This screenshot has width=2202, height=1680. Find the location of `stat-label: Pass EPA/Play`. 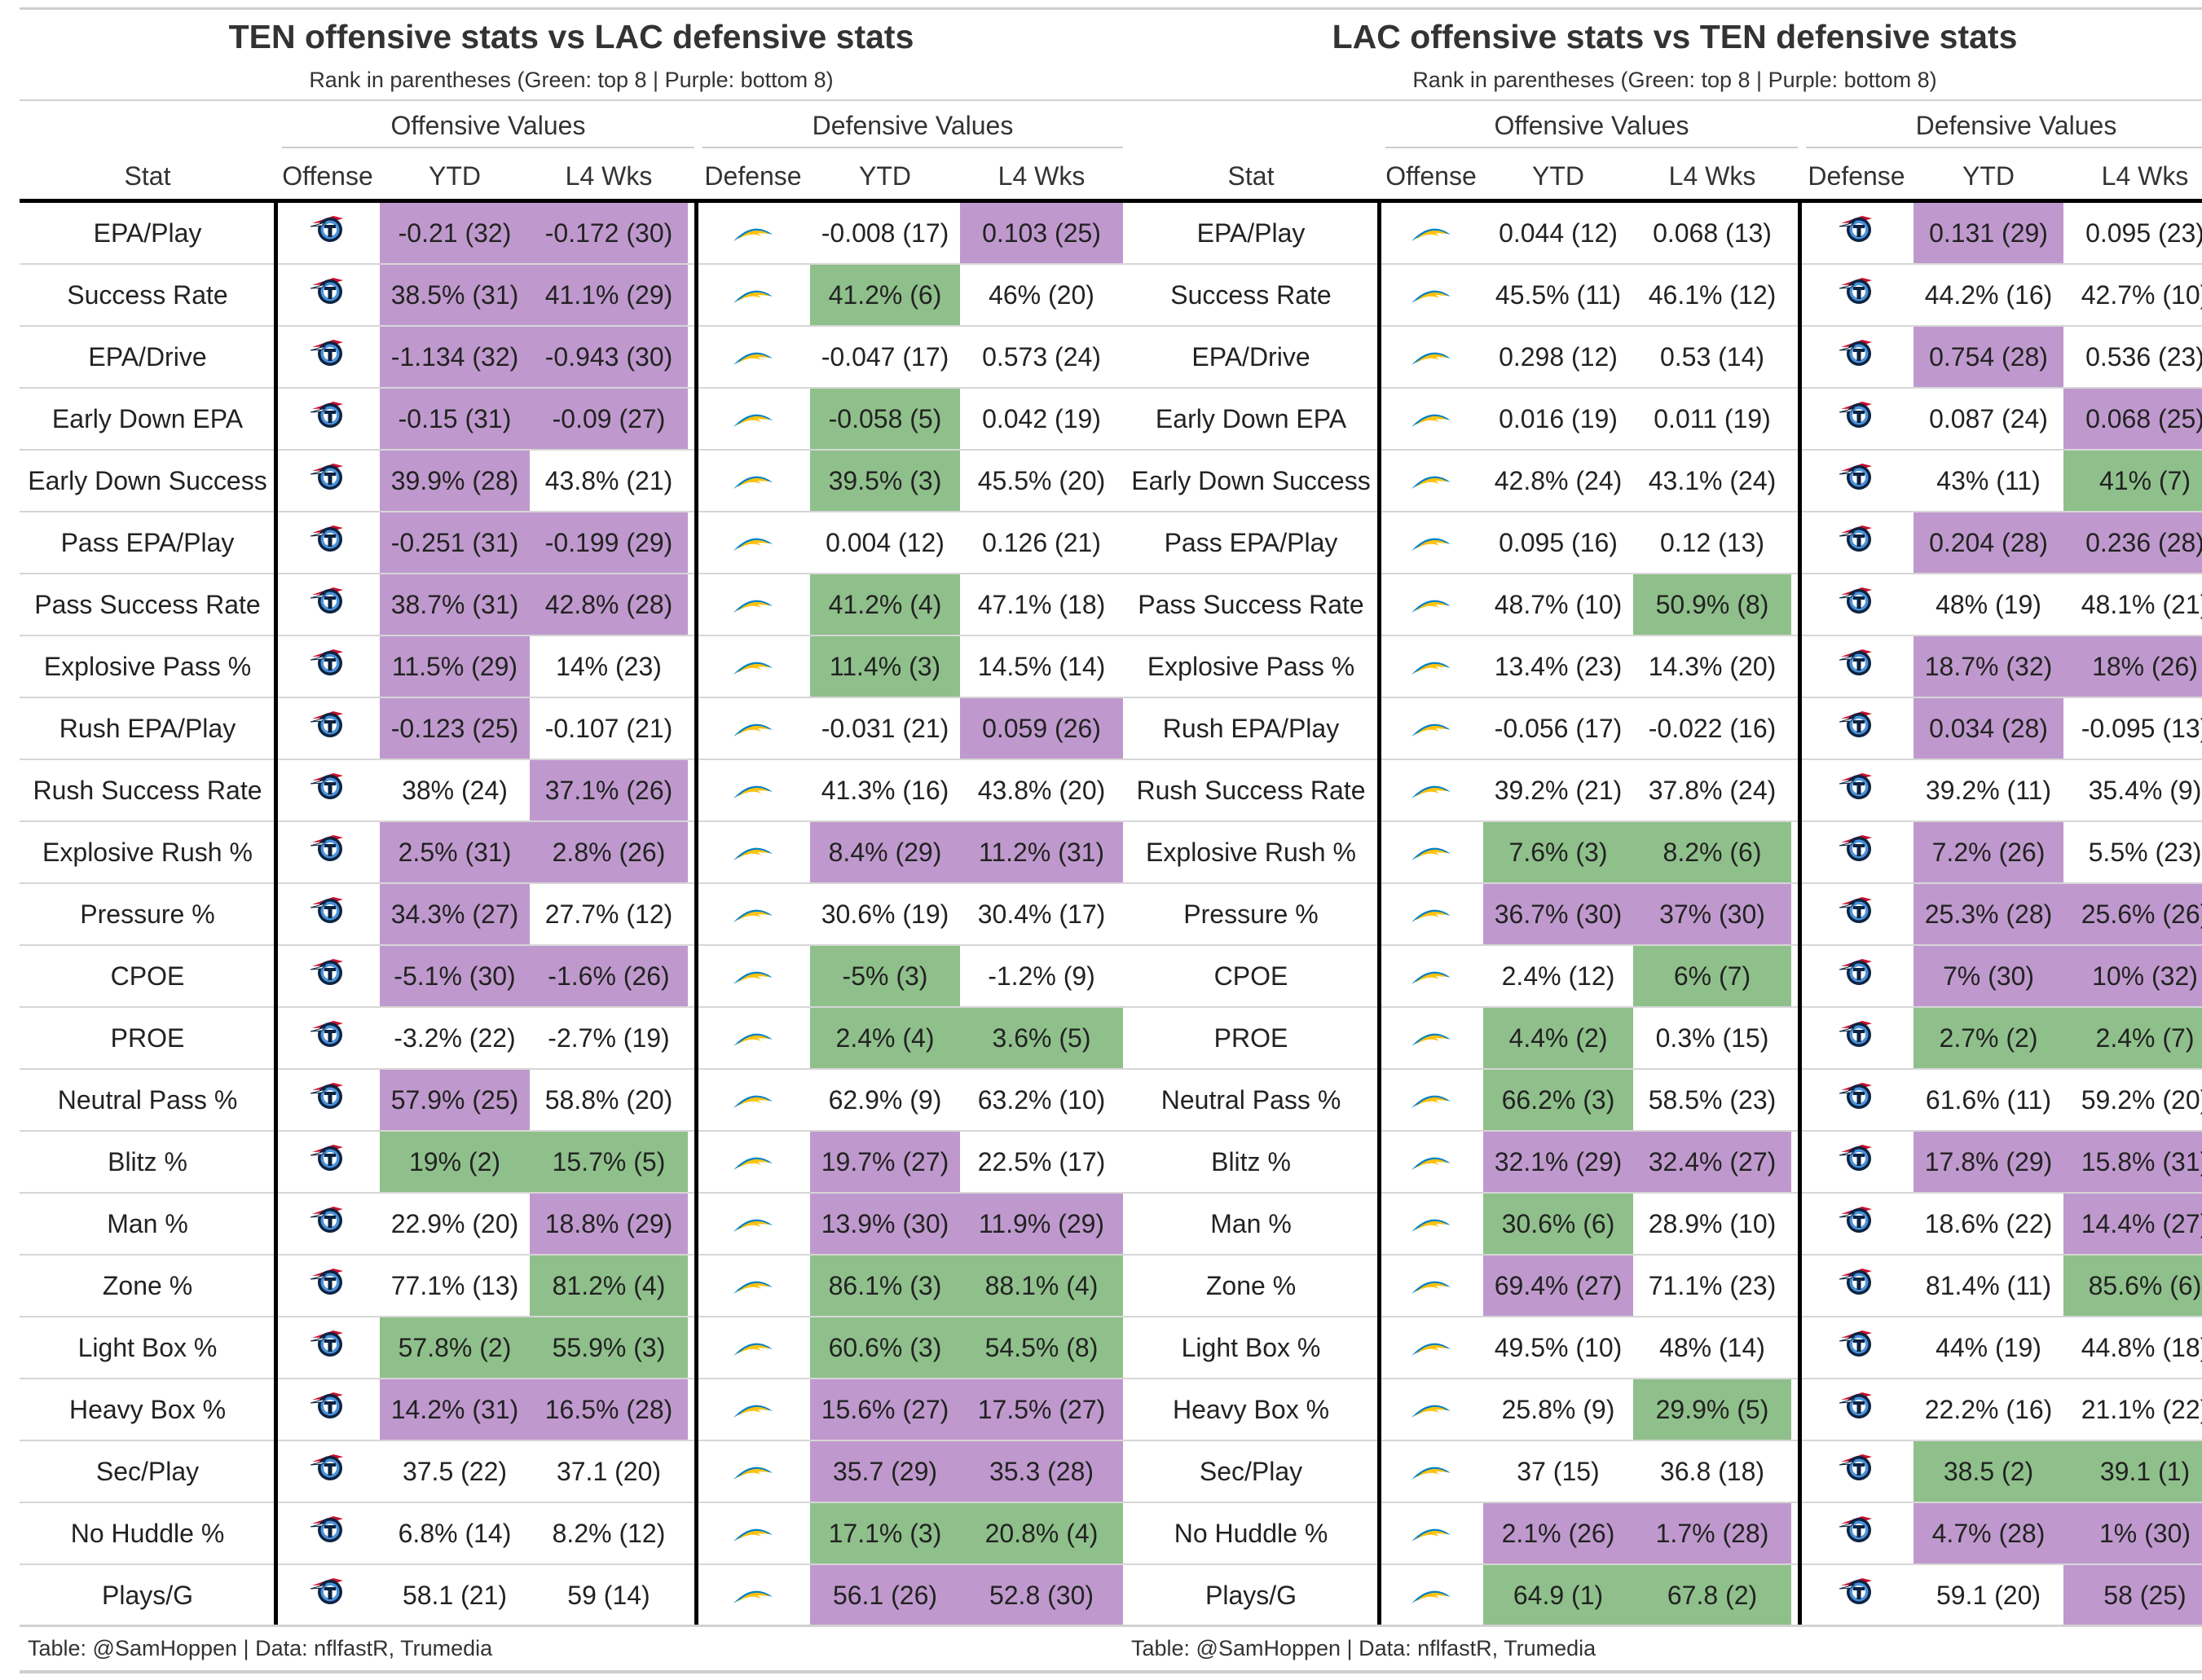

stat-label: Pass EPA/Play is located at coordinates (147, 543).